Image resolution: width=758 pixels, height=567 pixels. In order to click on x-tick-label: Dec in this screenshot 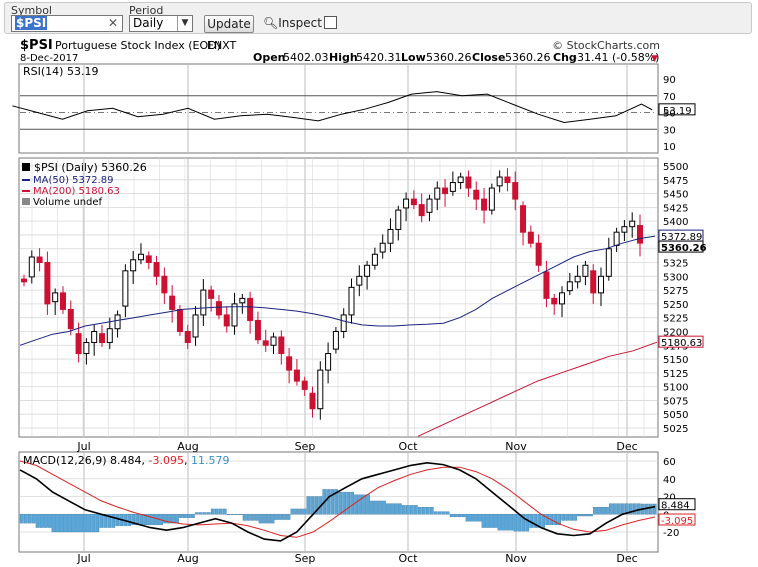, I will do `click(626, 558)`.